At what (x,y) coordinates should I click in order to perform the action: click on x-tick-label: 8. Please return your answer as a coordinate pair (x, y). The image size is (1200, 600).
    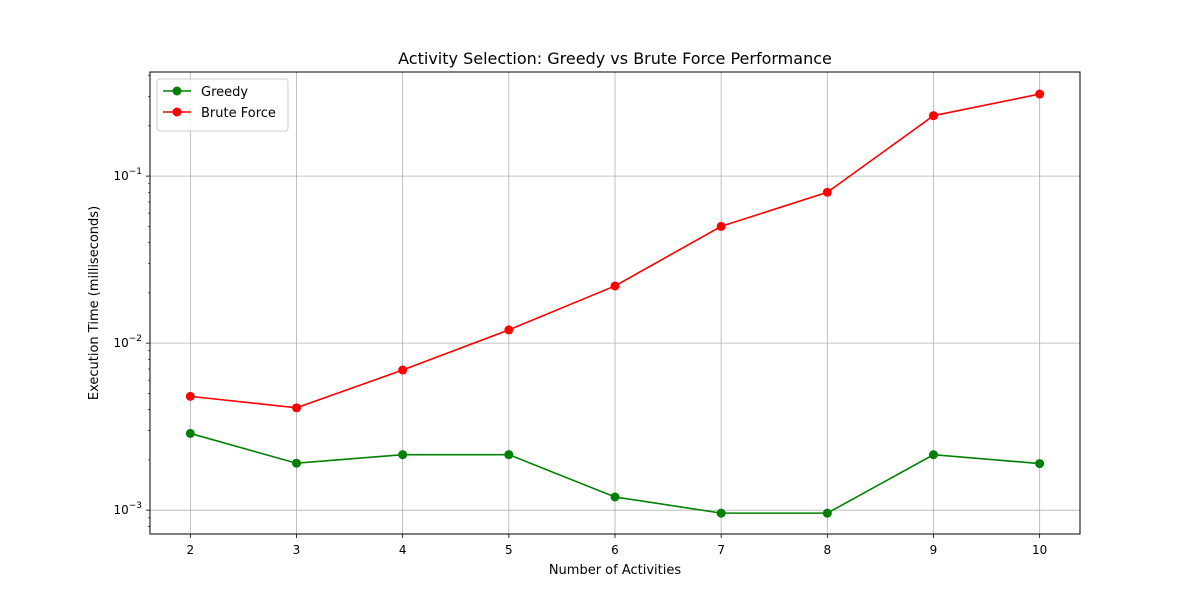
    Looking at the image, I should click on (828, 550).